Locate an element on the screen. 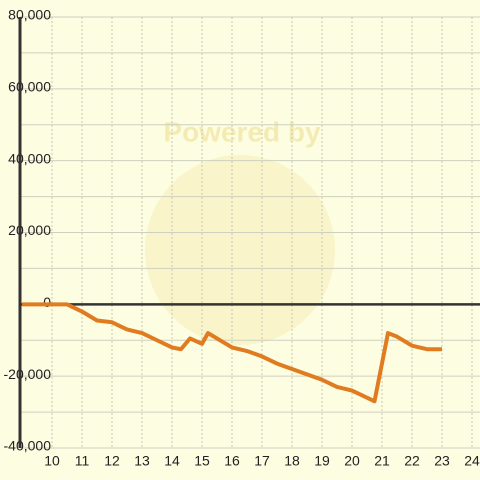 The width and height of the screenshot is (480, 480). y-tick-label: -40,000 is located at coordinates (28, 446).